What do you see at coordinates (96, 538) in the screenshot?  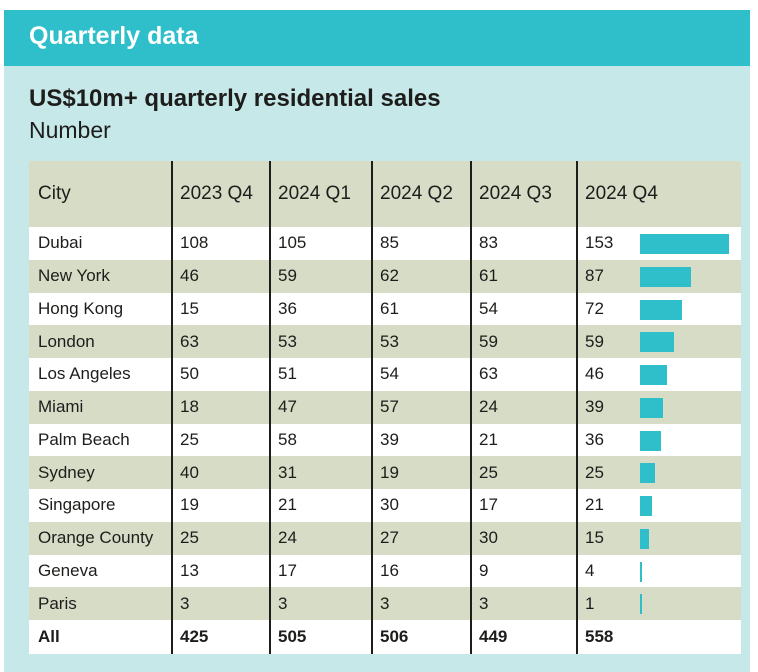 I see `city-label: Orange County` at bounding box center [96, 538].